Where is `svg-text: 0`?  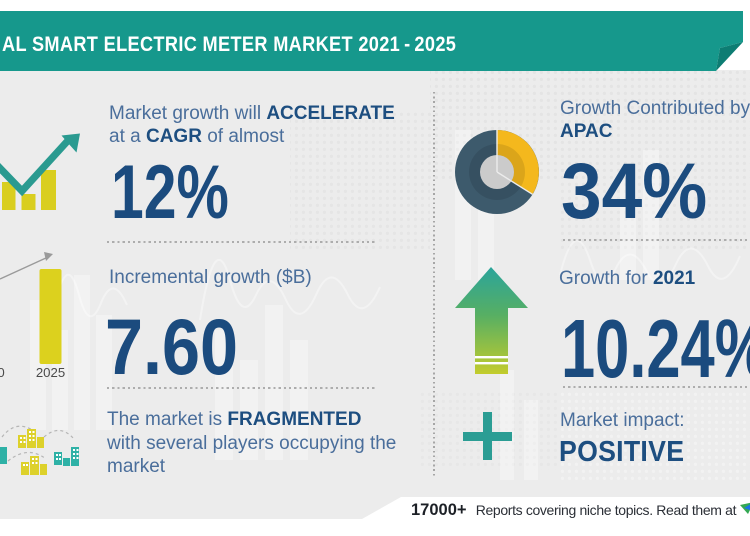
svg-text: 0 is located at coordinates (2, 372).